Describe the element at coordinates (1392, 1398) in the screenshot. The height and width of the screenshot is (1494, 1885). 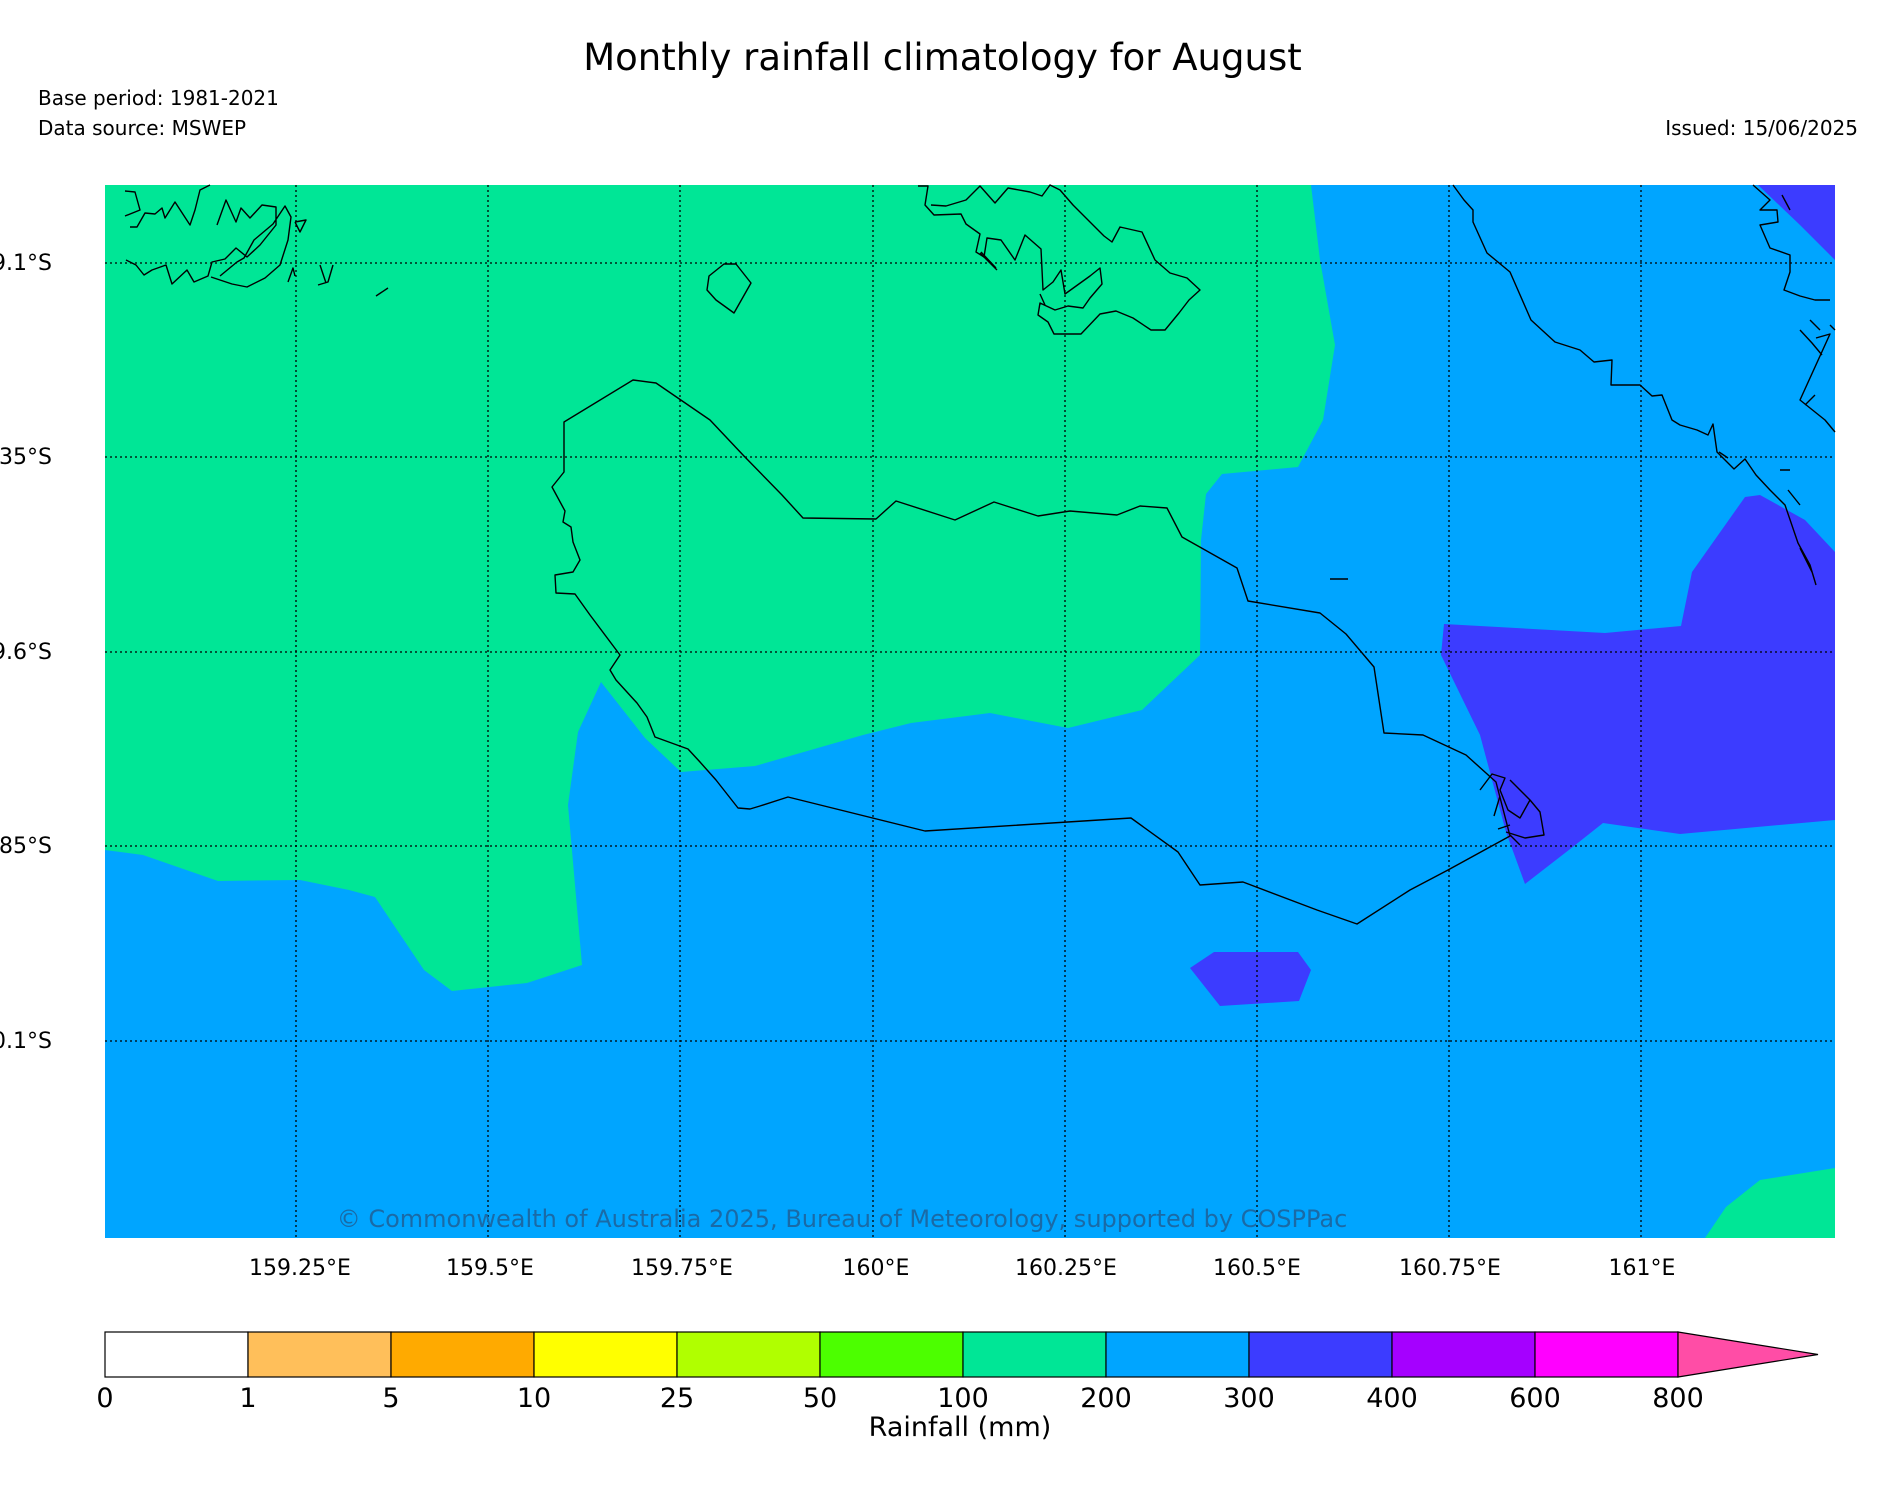
I see `colorbar-tick-label: 400` at that location.